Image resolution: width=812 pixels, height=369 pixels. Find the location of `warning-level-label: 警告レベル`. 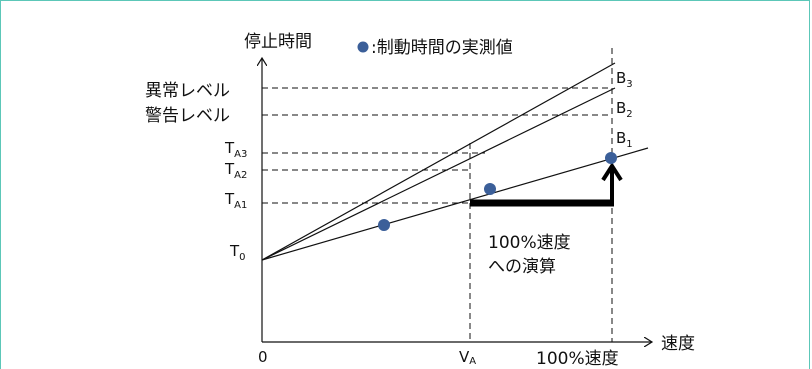

warning-level-label: 警告レベル is located at coordinates (187, 116).